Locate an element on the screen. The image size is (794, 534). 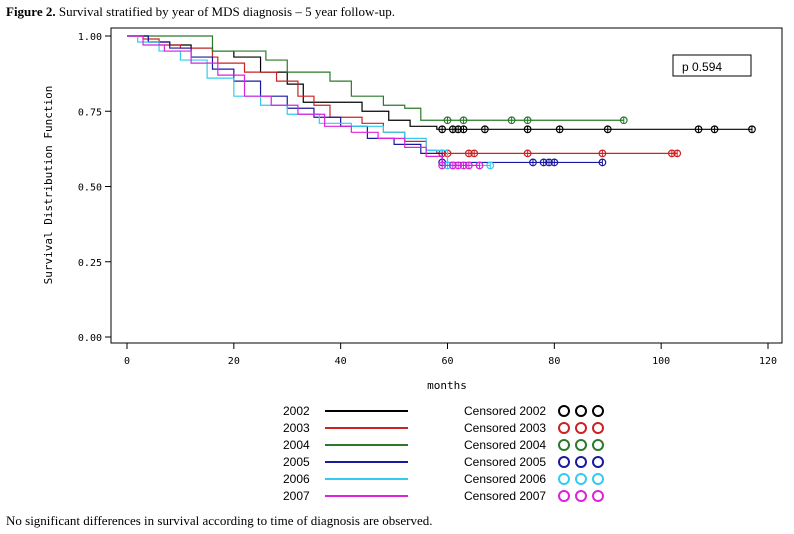
survival-curve-2004 is located at coordinates (375, 78).